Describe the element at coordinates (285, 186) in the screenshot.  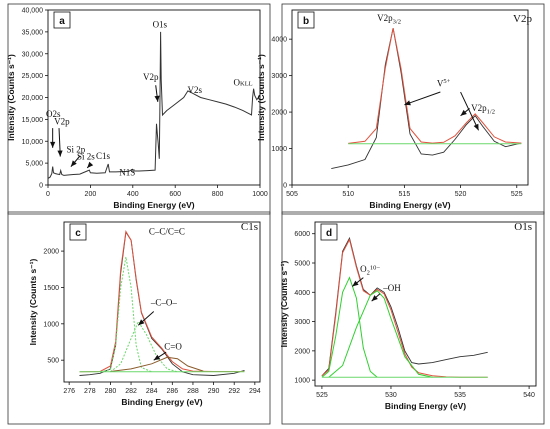
I see `y-tick-label: 0` at that location.